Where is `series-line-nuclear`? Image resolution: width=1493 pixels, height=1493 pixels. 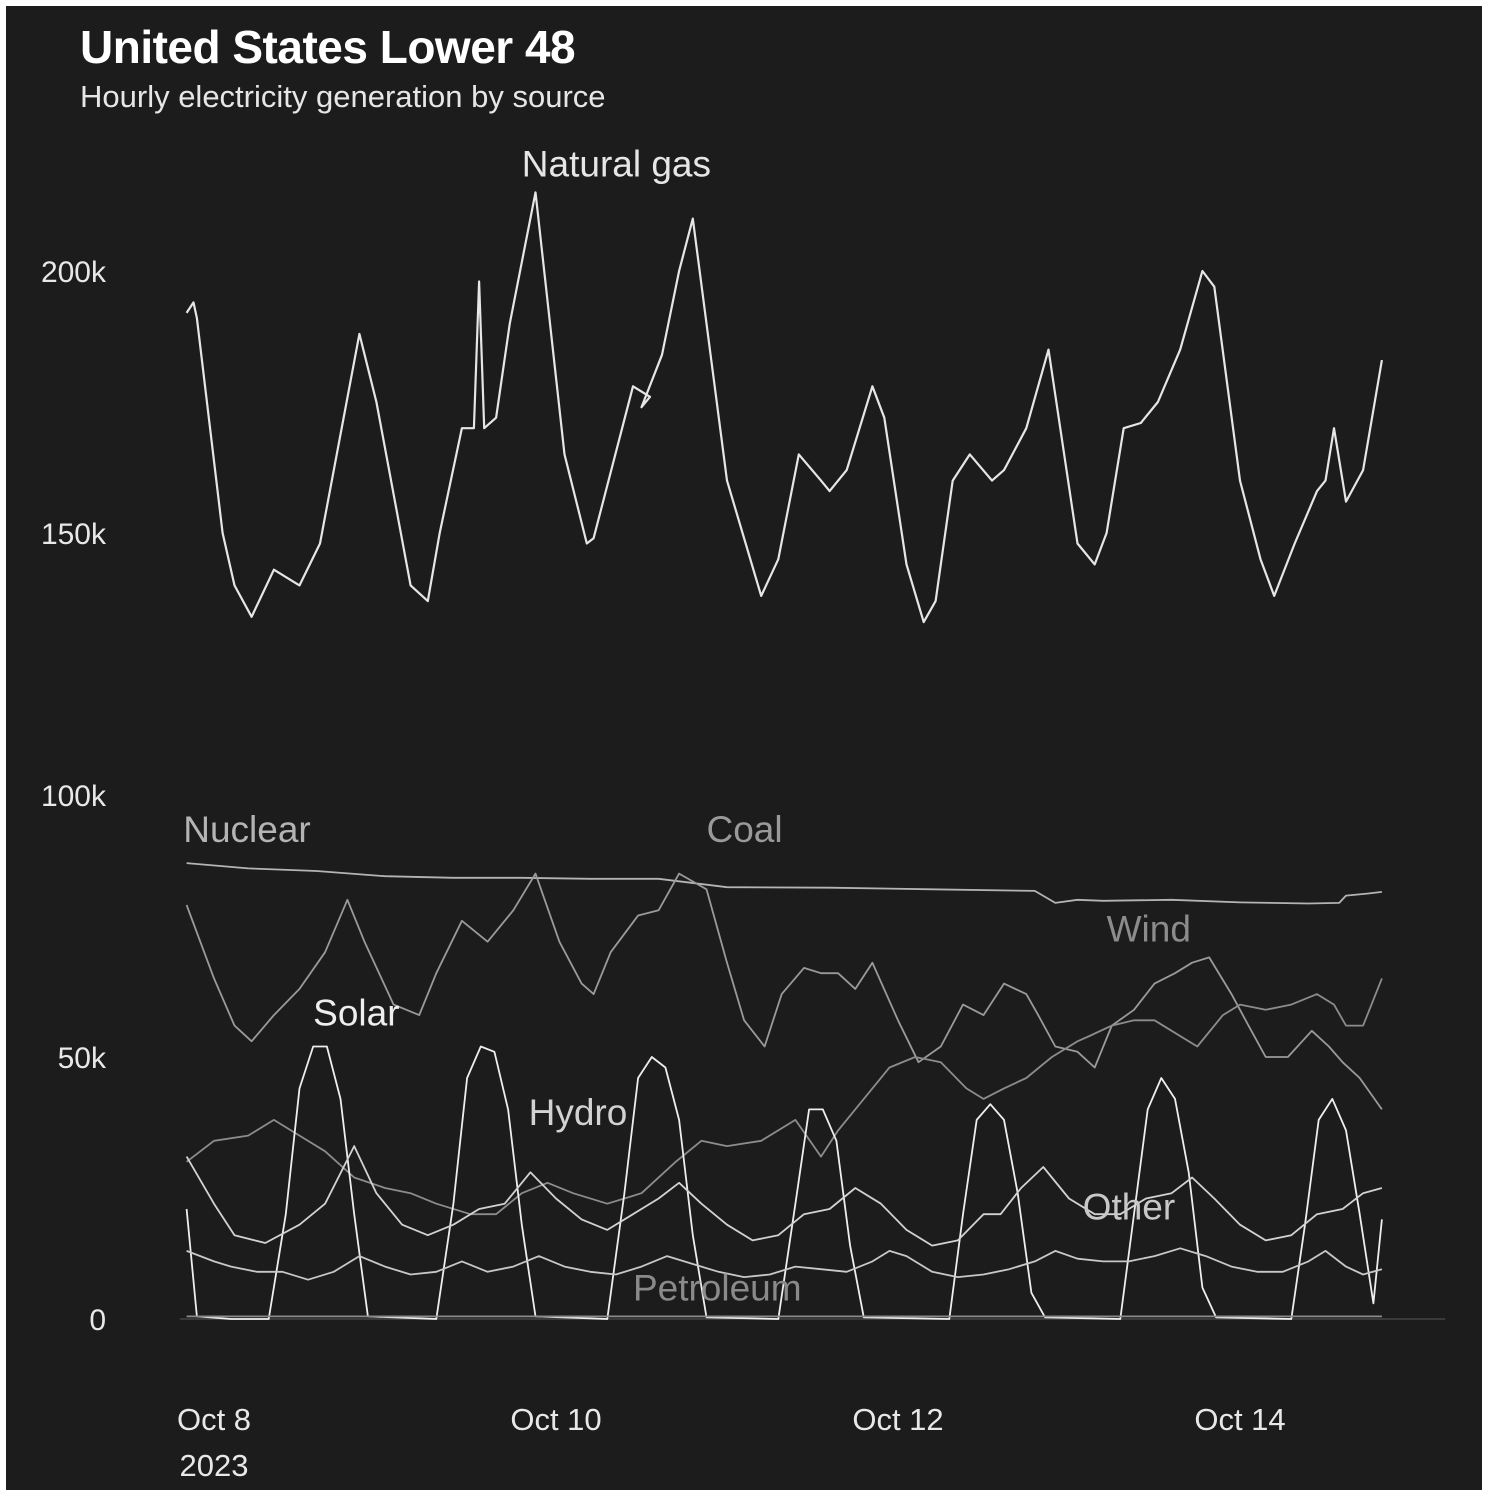 series-line-nuclear is located at coordinates (784, 883).